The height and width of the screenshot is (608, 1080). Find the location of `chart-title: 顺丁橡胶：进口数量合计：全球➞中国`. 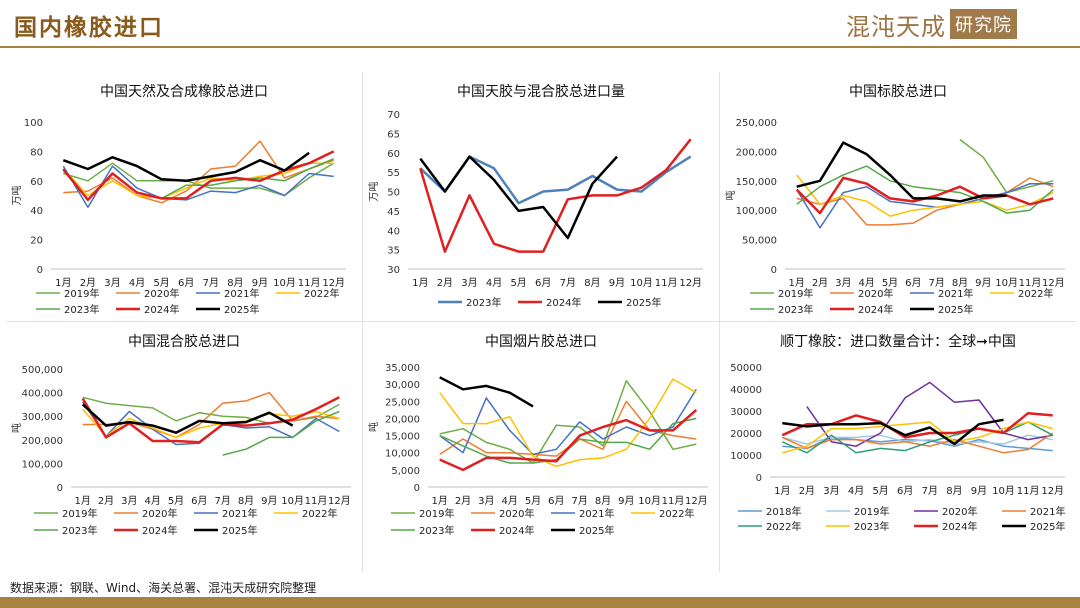

chart-title: 顺丁橡胶：进口数量合计：全球➞中国 is located at coordinates (898, 341).